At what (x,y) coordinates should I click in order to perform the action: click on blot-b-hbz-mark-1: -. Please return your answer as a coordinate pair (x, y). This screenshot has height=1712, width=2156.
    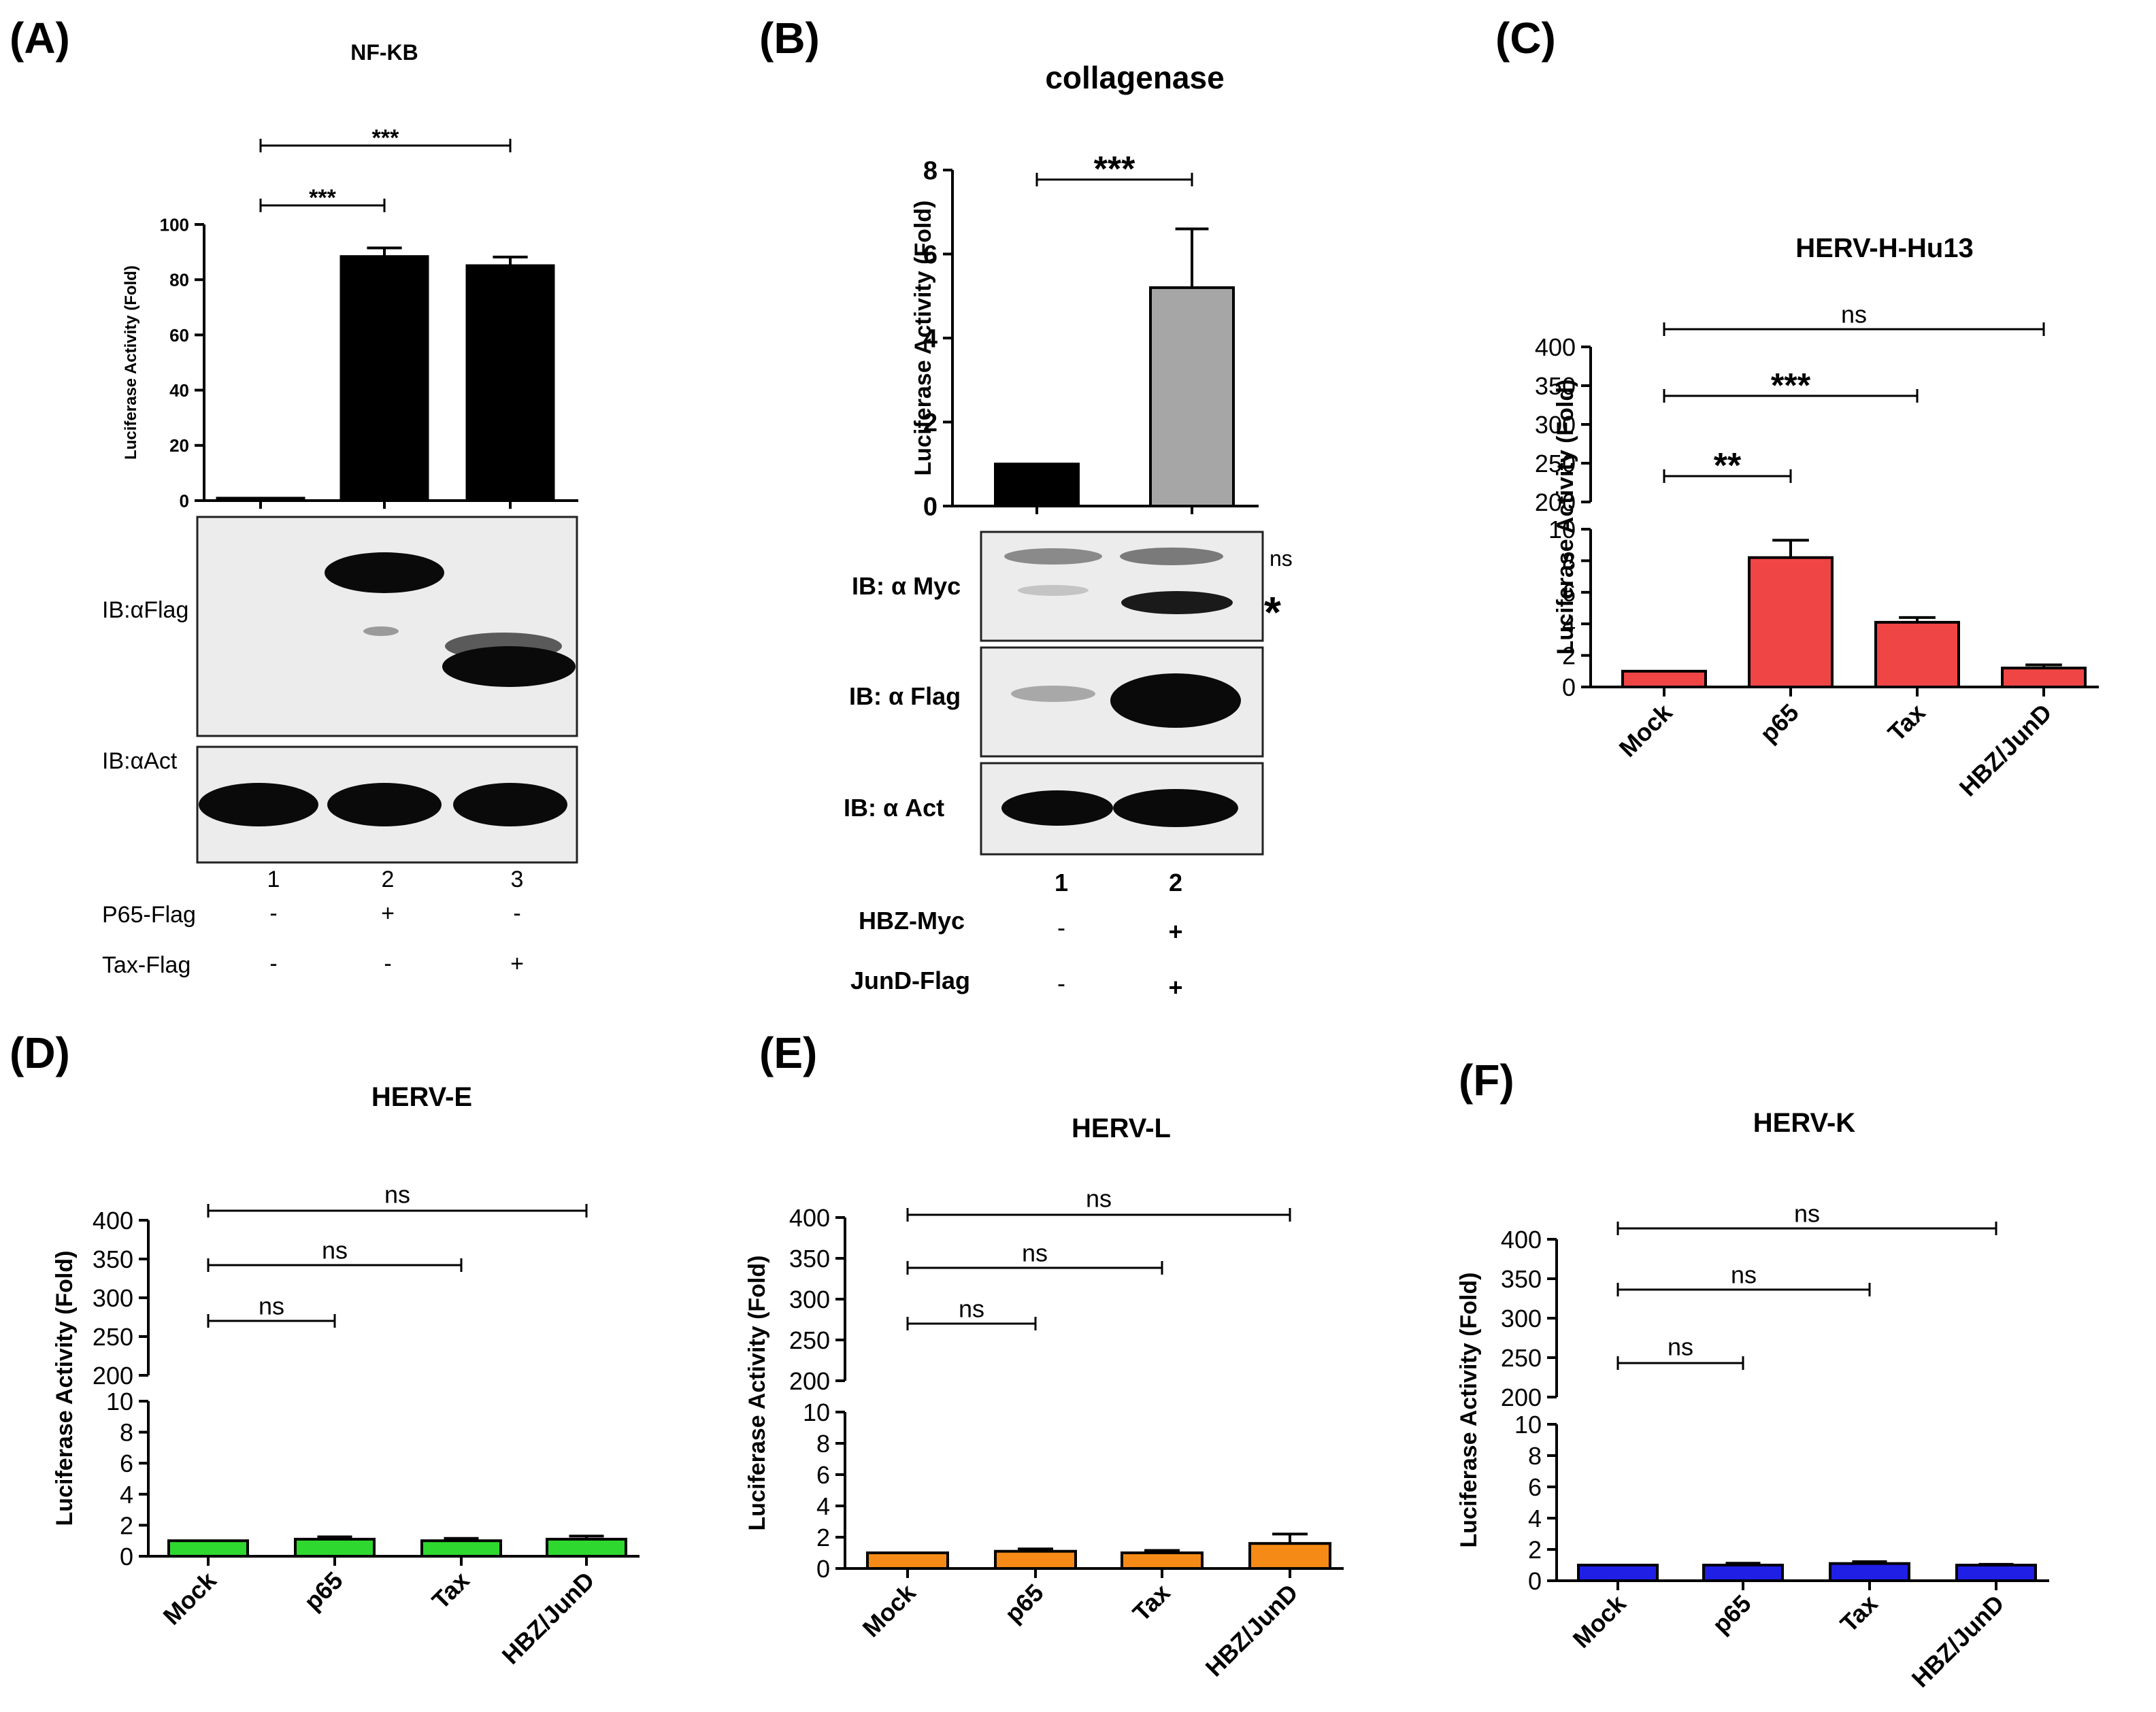
    Looking at the image, I should click on (1061, 927).